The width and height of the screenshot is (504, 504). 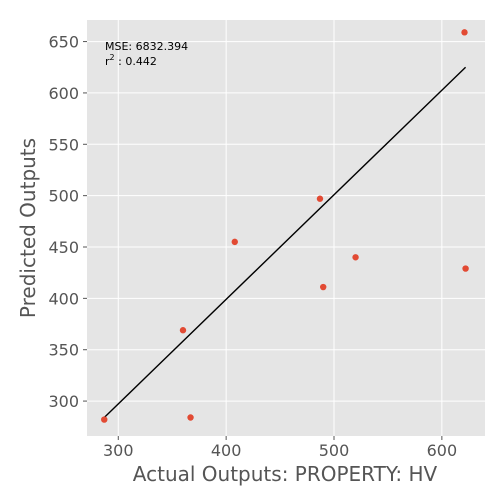 What do you see at coordinates (63, 298) in the screenshot?
I see `y-tick-label: 400` at bounding box center [63, 298].